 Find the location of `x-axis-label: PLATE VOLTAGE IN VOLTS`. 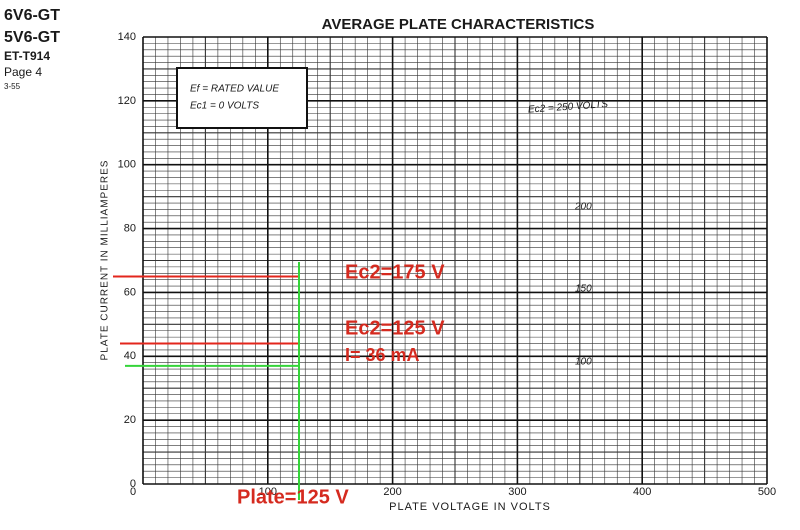

x-axis-label: PLATE VOLTAGE IN VOLTS is located at coordinates (470, 507).